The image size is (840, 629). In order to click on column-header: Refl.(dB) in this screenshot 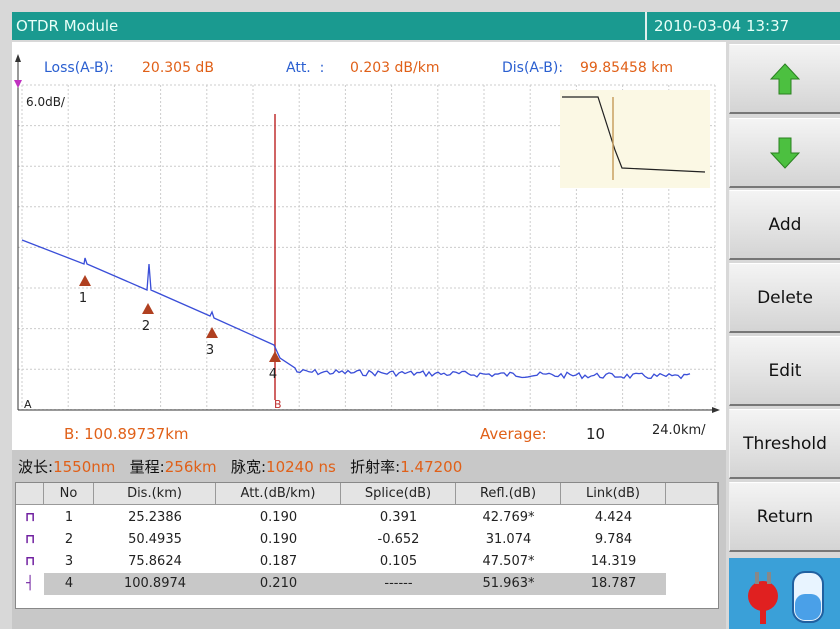, I will do `click(508, 494)`.